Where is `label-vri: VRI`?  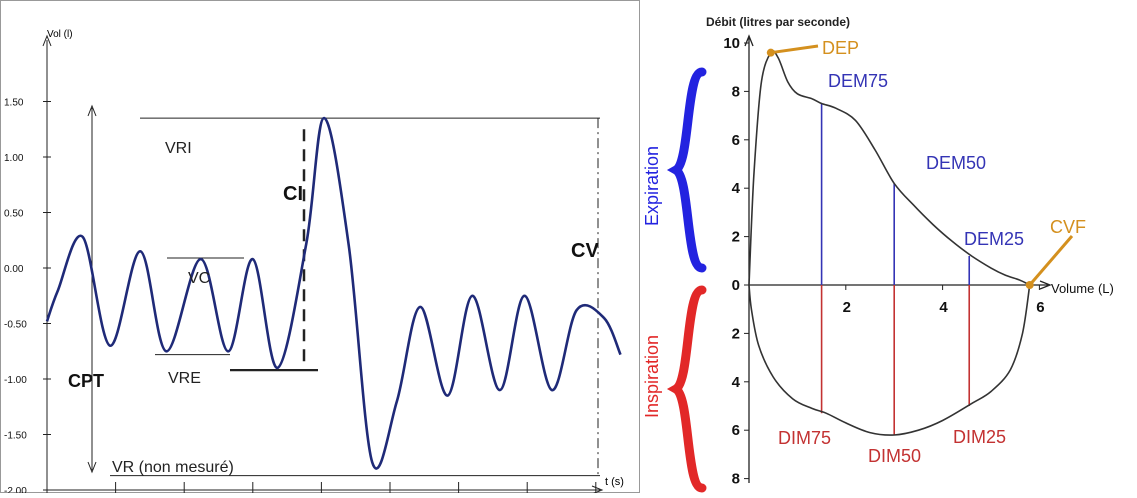 label-vri: VRI is located at coordinates (178, 148).